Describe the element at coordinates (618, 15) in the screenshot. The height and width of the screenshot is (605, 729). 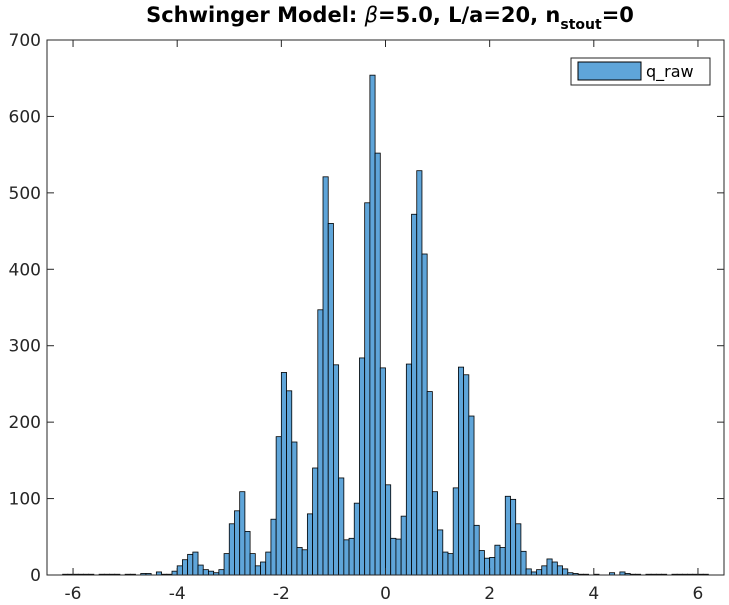
I see `title-part3: =0` at that location.